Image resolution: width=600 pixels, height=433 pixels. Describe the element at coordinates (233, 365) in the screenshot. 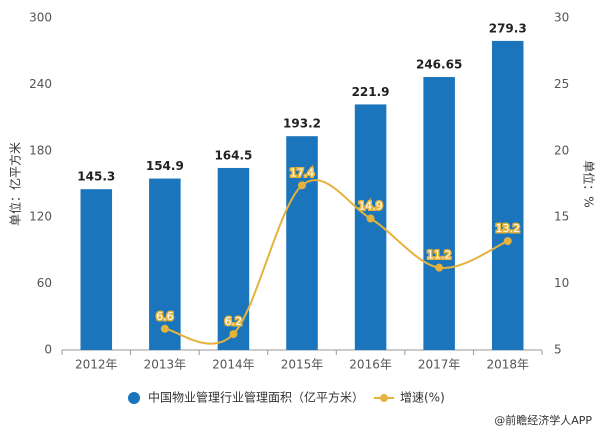

I see `x-tick-label: 2014年` at that location.